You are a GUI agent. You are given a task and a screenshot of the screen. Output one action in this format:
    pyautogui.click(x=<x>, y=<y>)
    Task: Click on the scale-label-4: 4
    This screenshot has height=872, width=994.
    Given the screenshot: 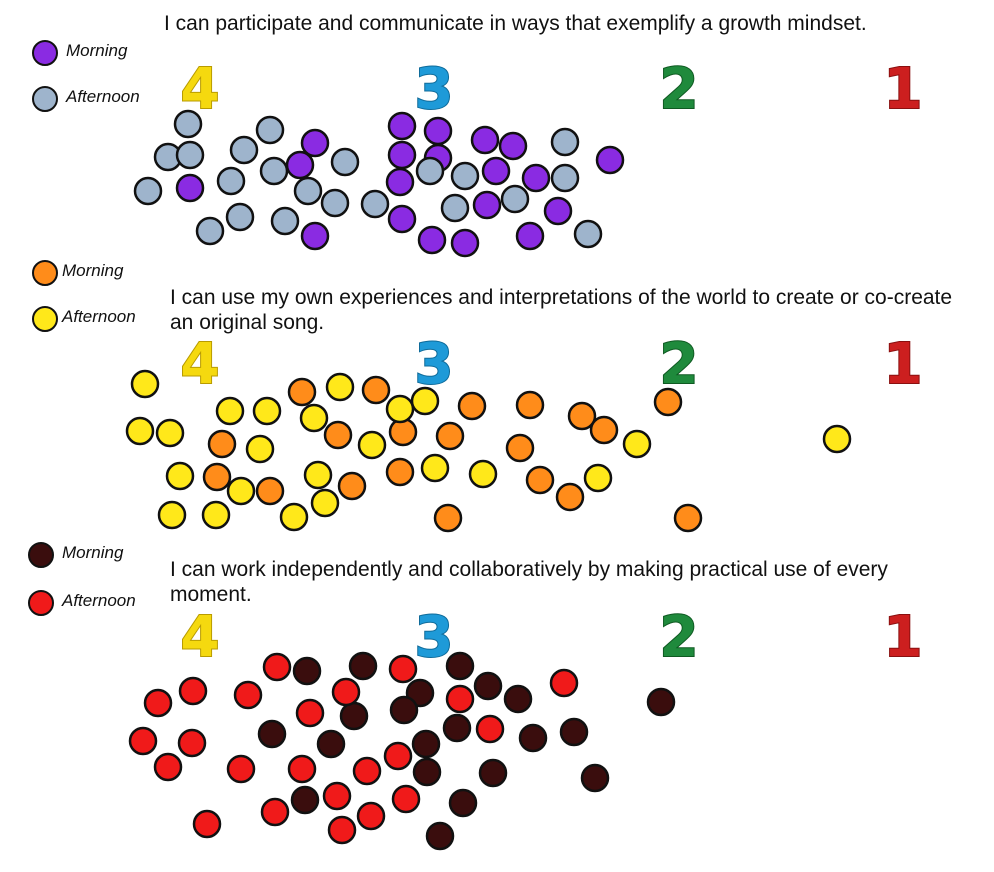 What is the action you would take?
    pyautogui.click(x=200, y=637)
    